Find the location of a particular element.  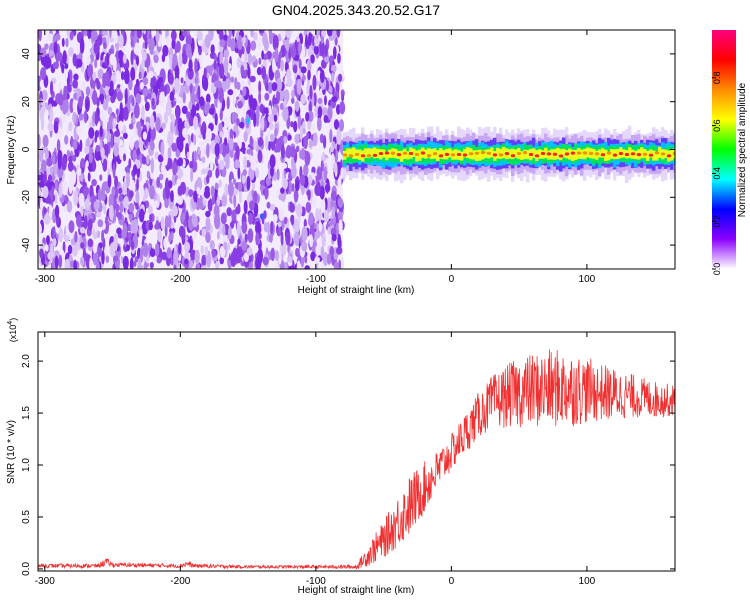

snr-y-tick-label: 2.0 is located at coordinates (26, 361).